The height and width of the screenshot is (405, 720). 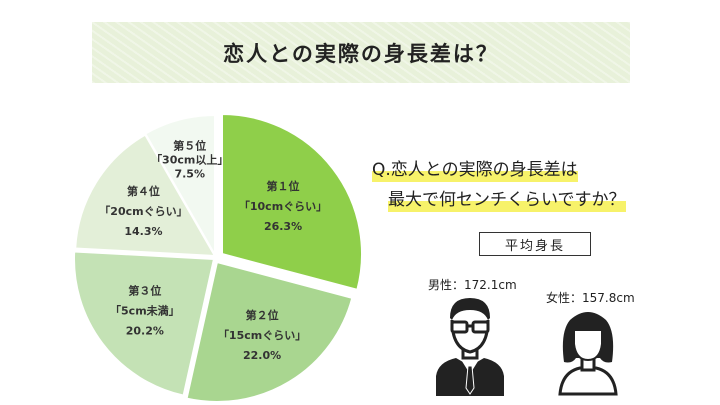 I want to click on average-height-box: 平均身長, so click(x=535, y=244).